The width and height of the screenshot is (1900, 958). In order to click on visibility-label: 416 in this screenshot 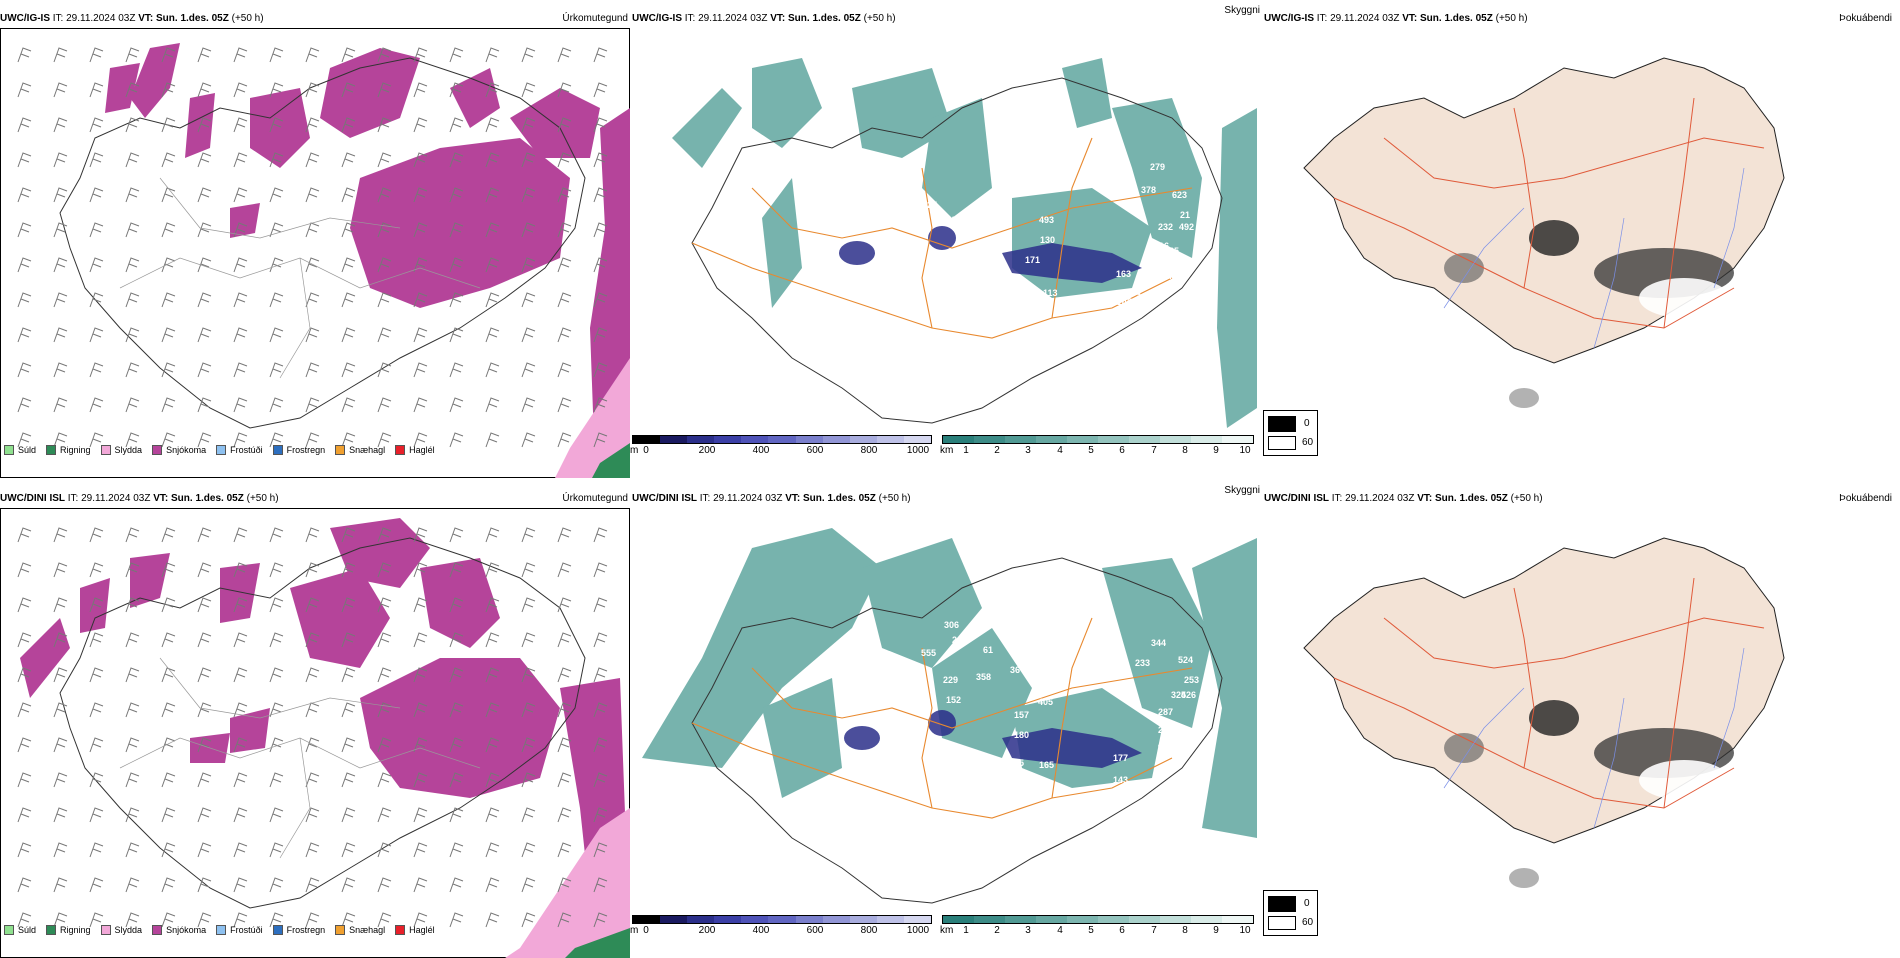, I will do `click(1161, 246)`.